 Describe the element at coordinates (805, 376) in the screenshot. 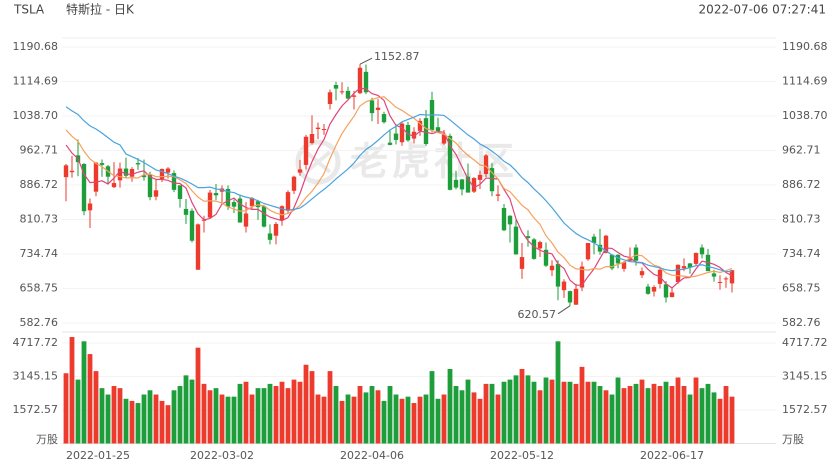

I see `volume-tick-label-right: 3145.15` at that location.